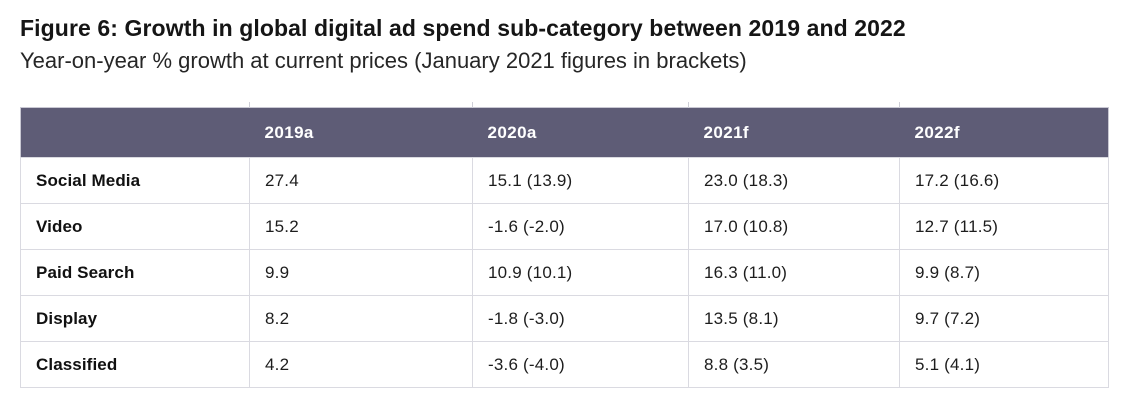  Describe the element at coordinates (794, 226) in the screenshot. I see `cell-value: 17.0 (10.8)` at that location.